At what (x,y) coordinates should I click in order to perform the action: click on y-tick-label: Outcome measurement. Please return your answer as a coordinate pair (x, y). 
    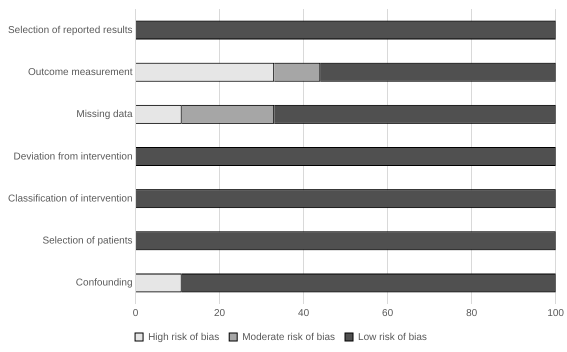
    Looking at the image, I should click on (80, 72).